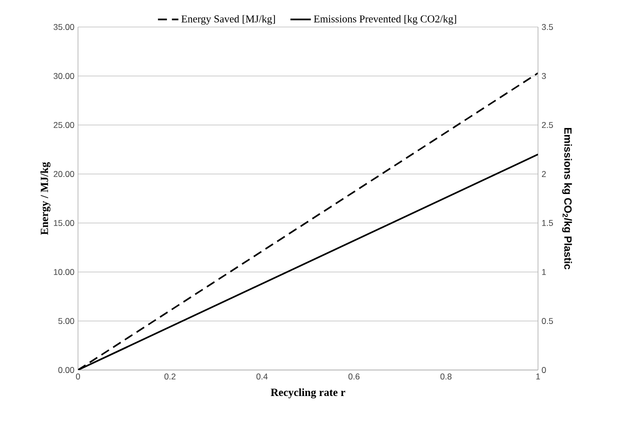 This screenshot has width=627, height=440. Describe the element at coordinates (78, 377) in the screenshot. I see `x-tick-label: 0` at that location.